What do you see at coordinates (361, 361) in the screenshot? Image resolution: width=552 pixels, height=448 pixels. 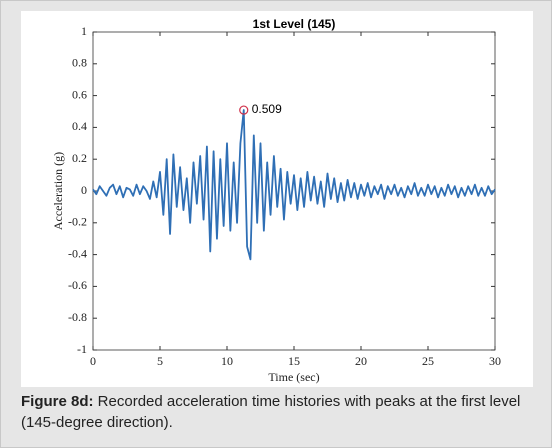 I see `x-tick-label: 20` at bounding box center [361, 361].